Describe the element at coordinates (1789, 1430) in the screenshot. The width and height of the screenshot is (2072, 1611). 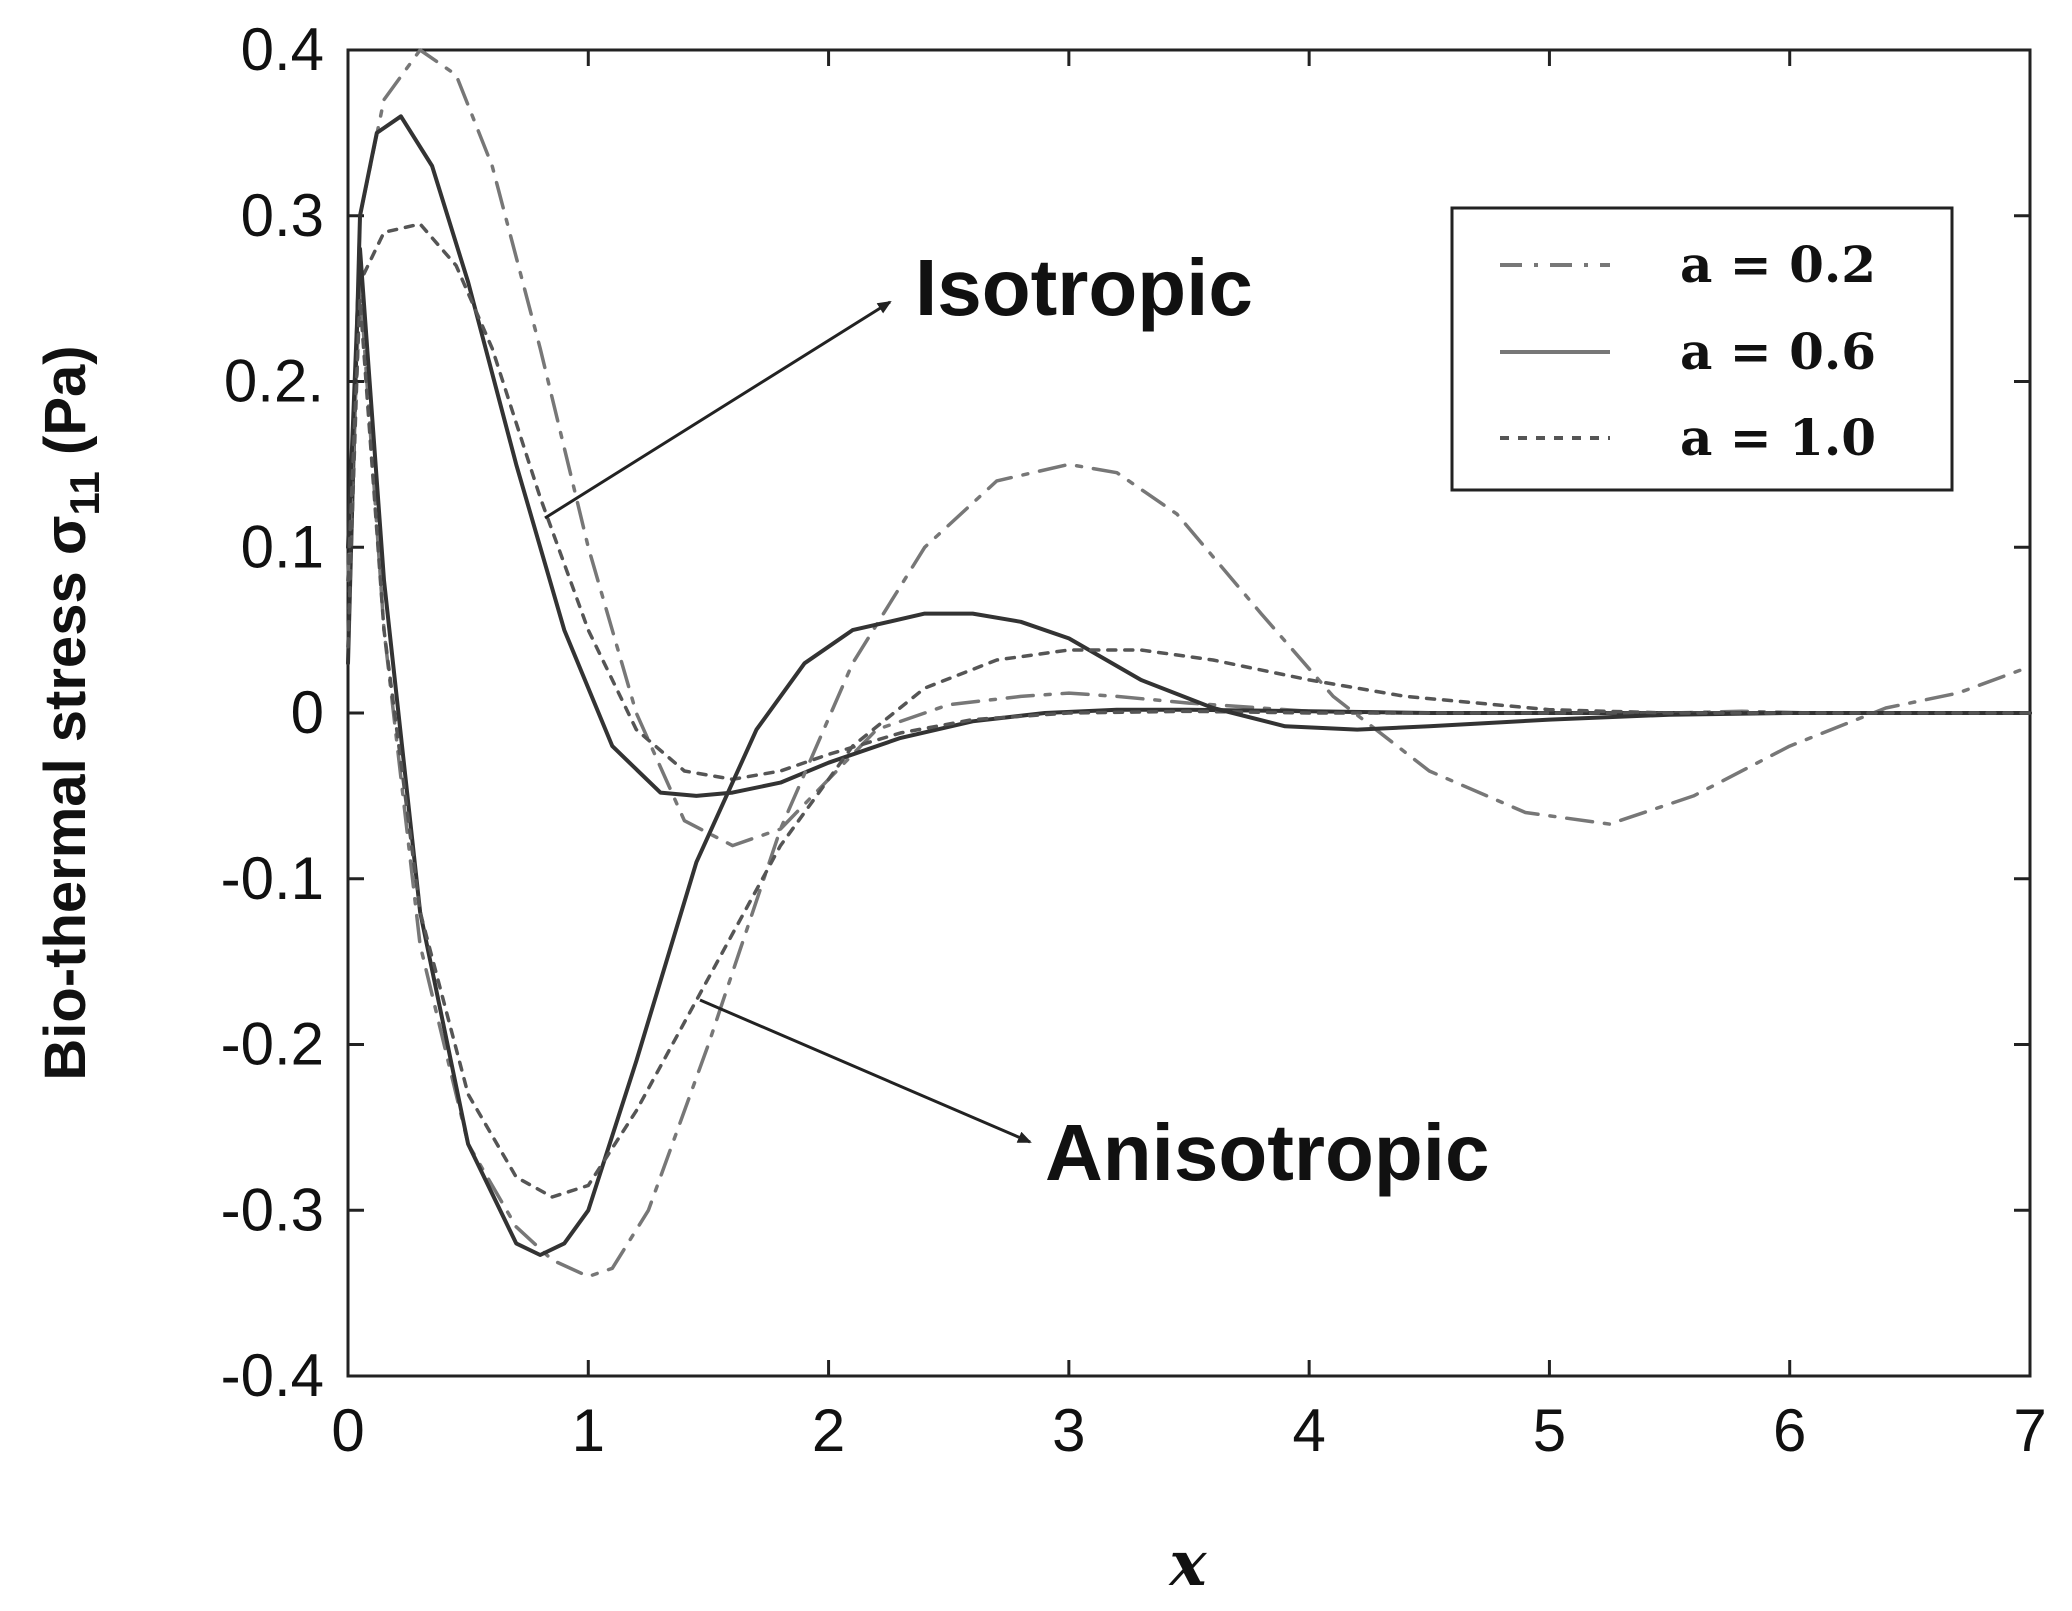
I see `x-tick-label: 6` at that location.